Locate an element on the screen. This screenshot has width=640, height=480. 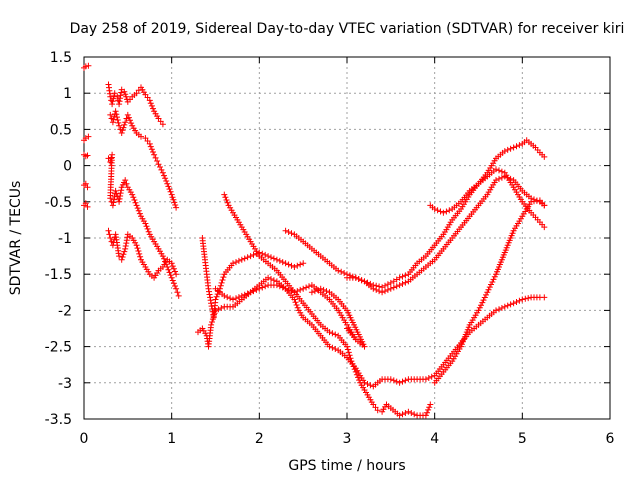
series-arc-b9 is located at coordinates (489, 291).